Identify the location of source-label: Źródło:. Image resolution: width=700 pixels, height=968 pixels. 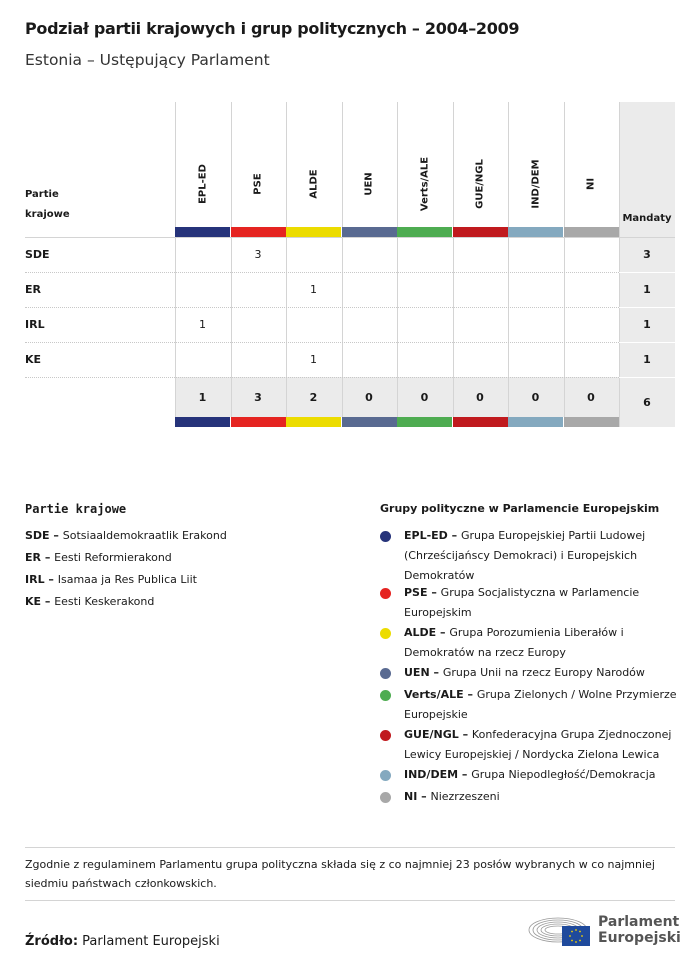
(52, 941).